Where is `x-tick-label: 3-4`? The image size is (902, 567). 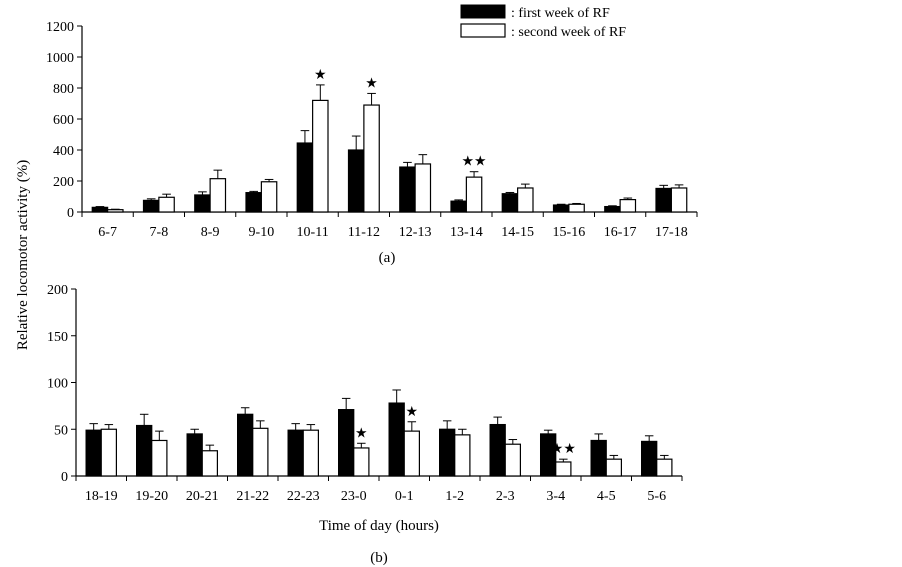
x-tick-label: 3-4 is located at coordinates (555, 496).